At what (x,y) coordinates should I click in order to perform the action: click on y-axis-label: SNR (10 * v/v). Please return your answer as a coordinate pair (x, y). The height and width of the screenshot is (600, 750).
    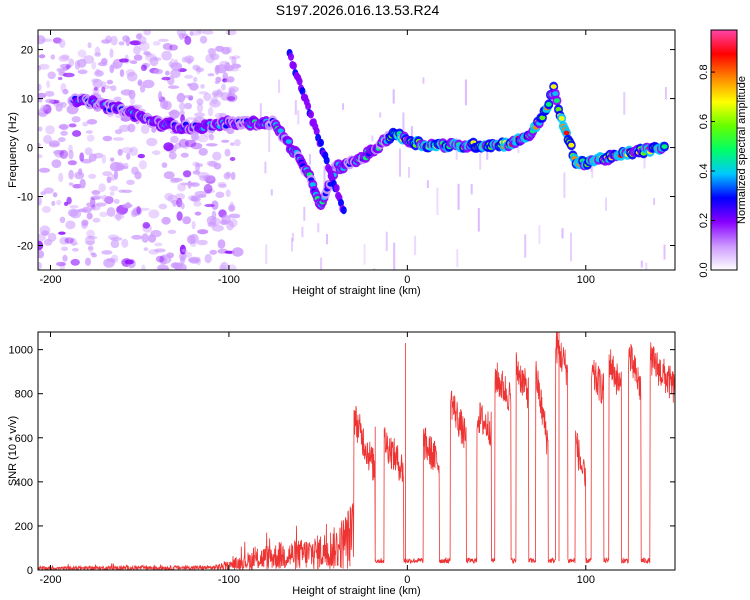
    Looking at the image, I should click on (13, 451).